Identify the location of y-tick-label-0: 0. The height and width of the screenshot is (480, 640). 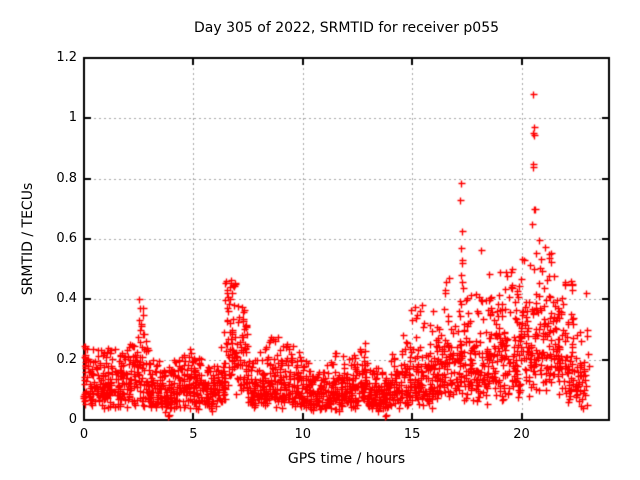
(72, 419).